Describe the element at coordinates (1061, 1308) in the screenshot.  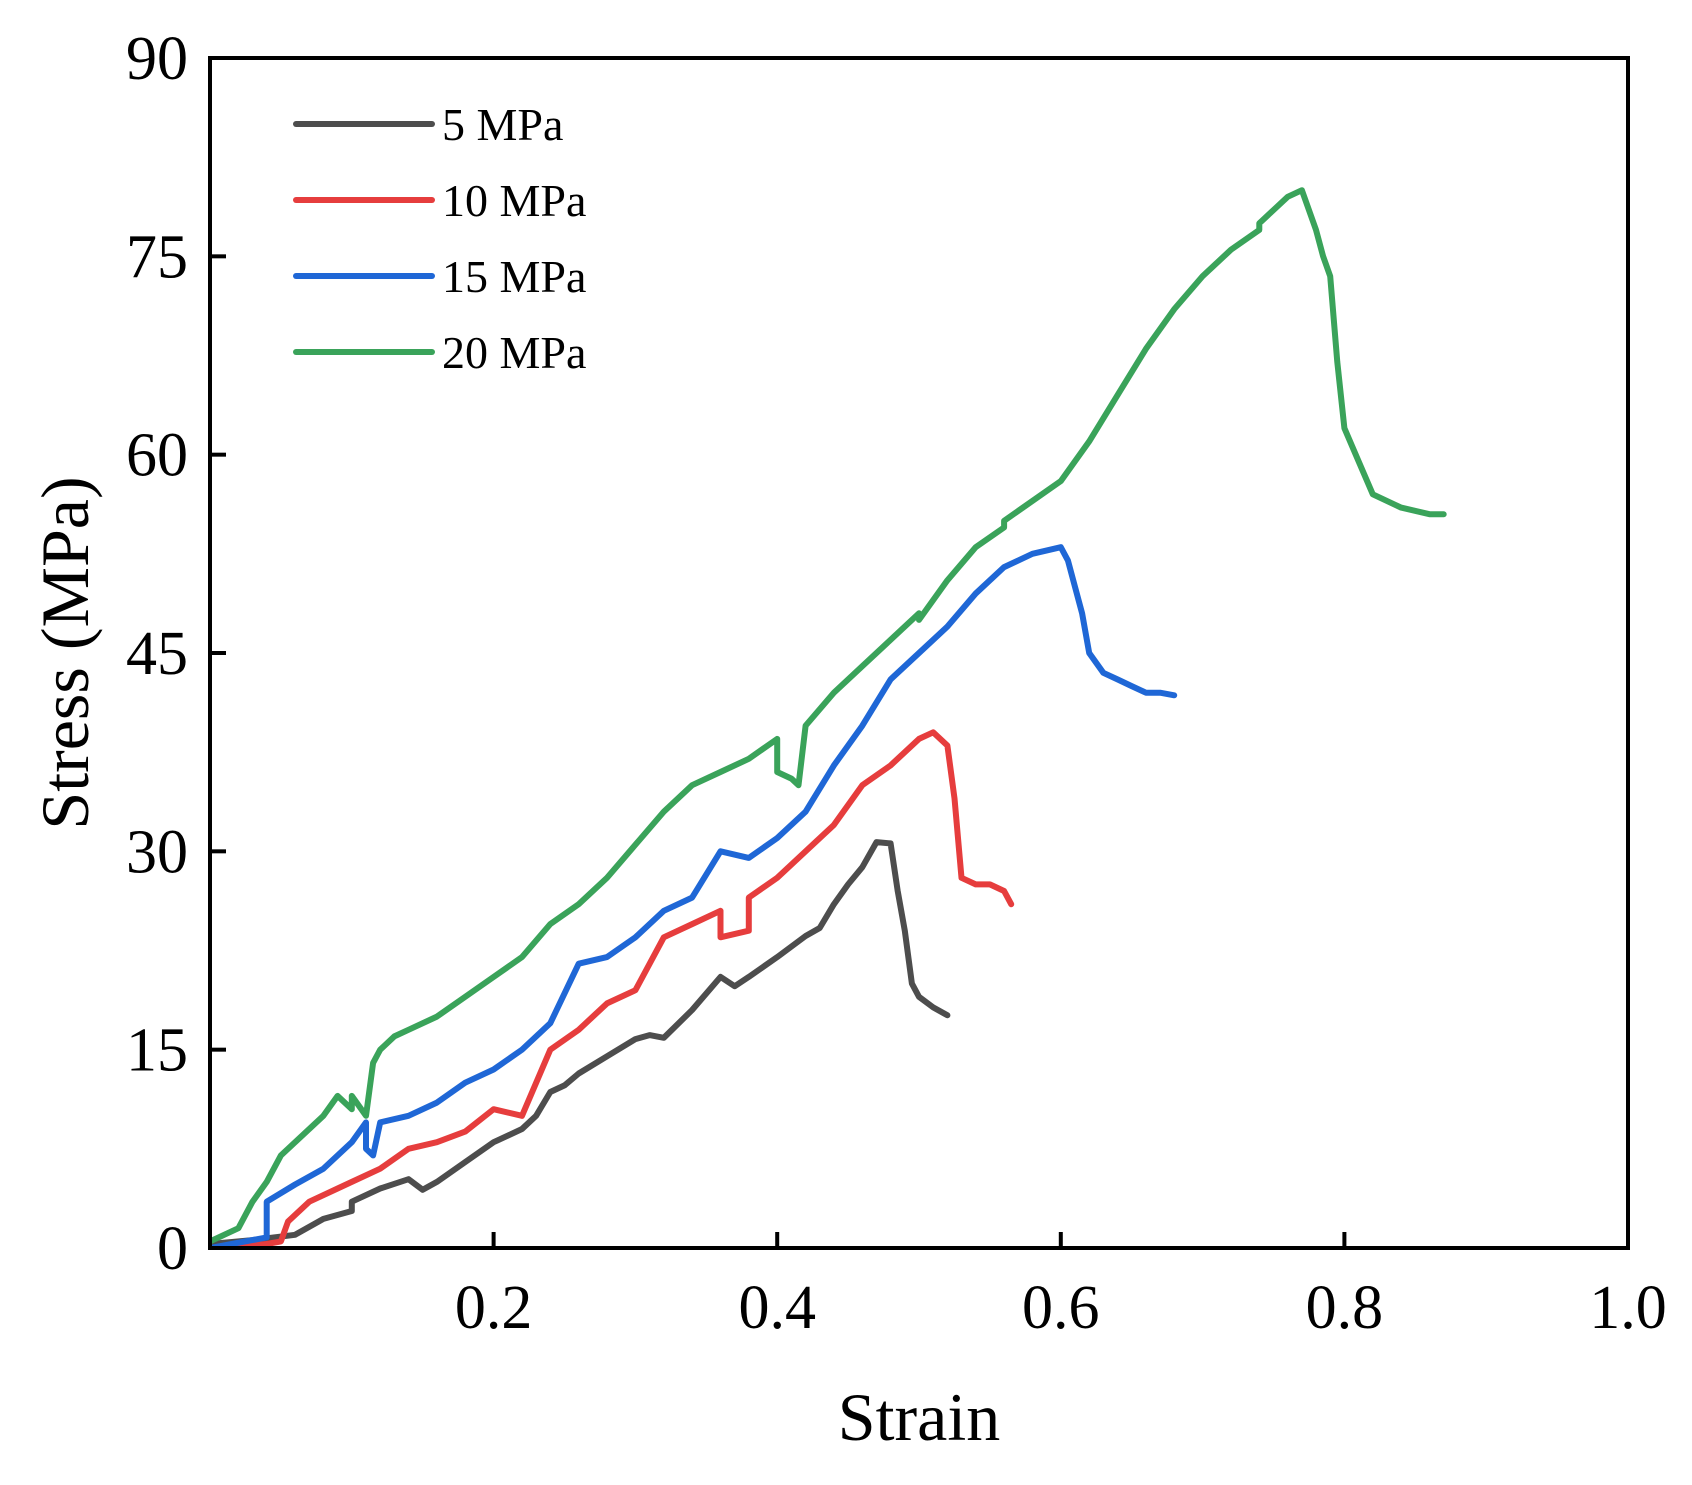
I see `x-tick-label: 0.6` at that location.